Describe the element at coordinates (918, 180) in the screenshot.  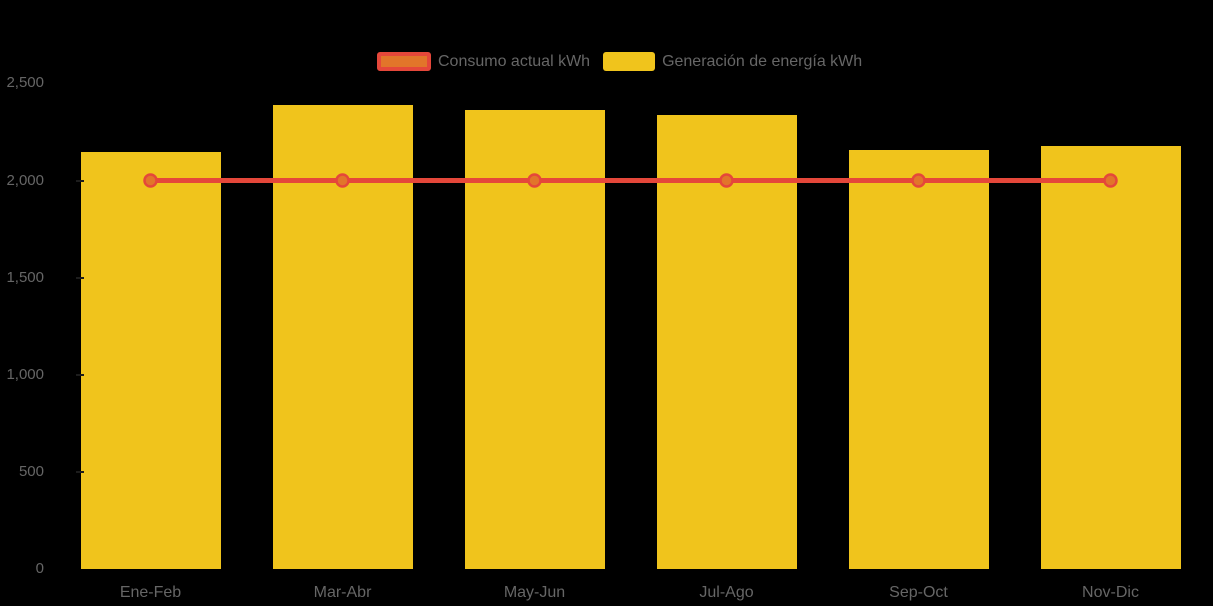
I see `line-marker-Sep-Oct` at that location.